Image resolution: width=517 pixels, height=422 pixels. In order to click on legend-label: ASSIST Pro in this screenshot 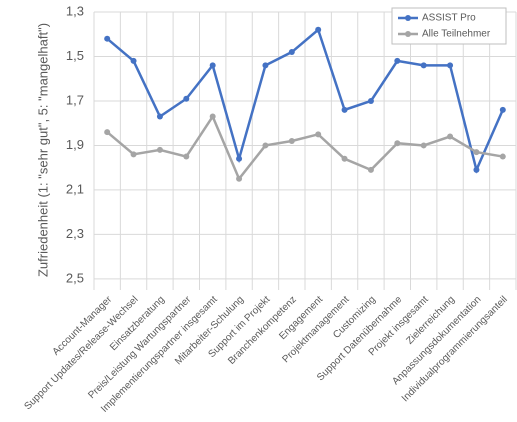, I will do `click(449, 18)`.